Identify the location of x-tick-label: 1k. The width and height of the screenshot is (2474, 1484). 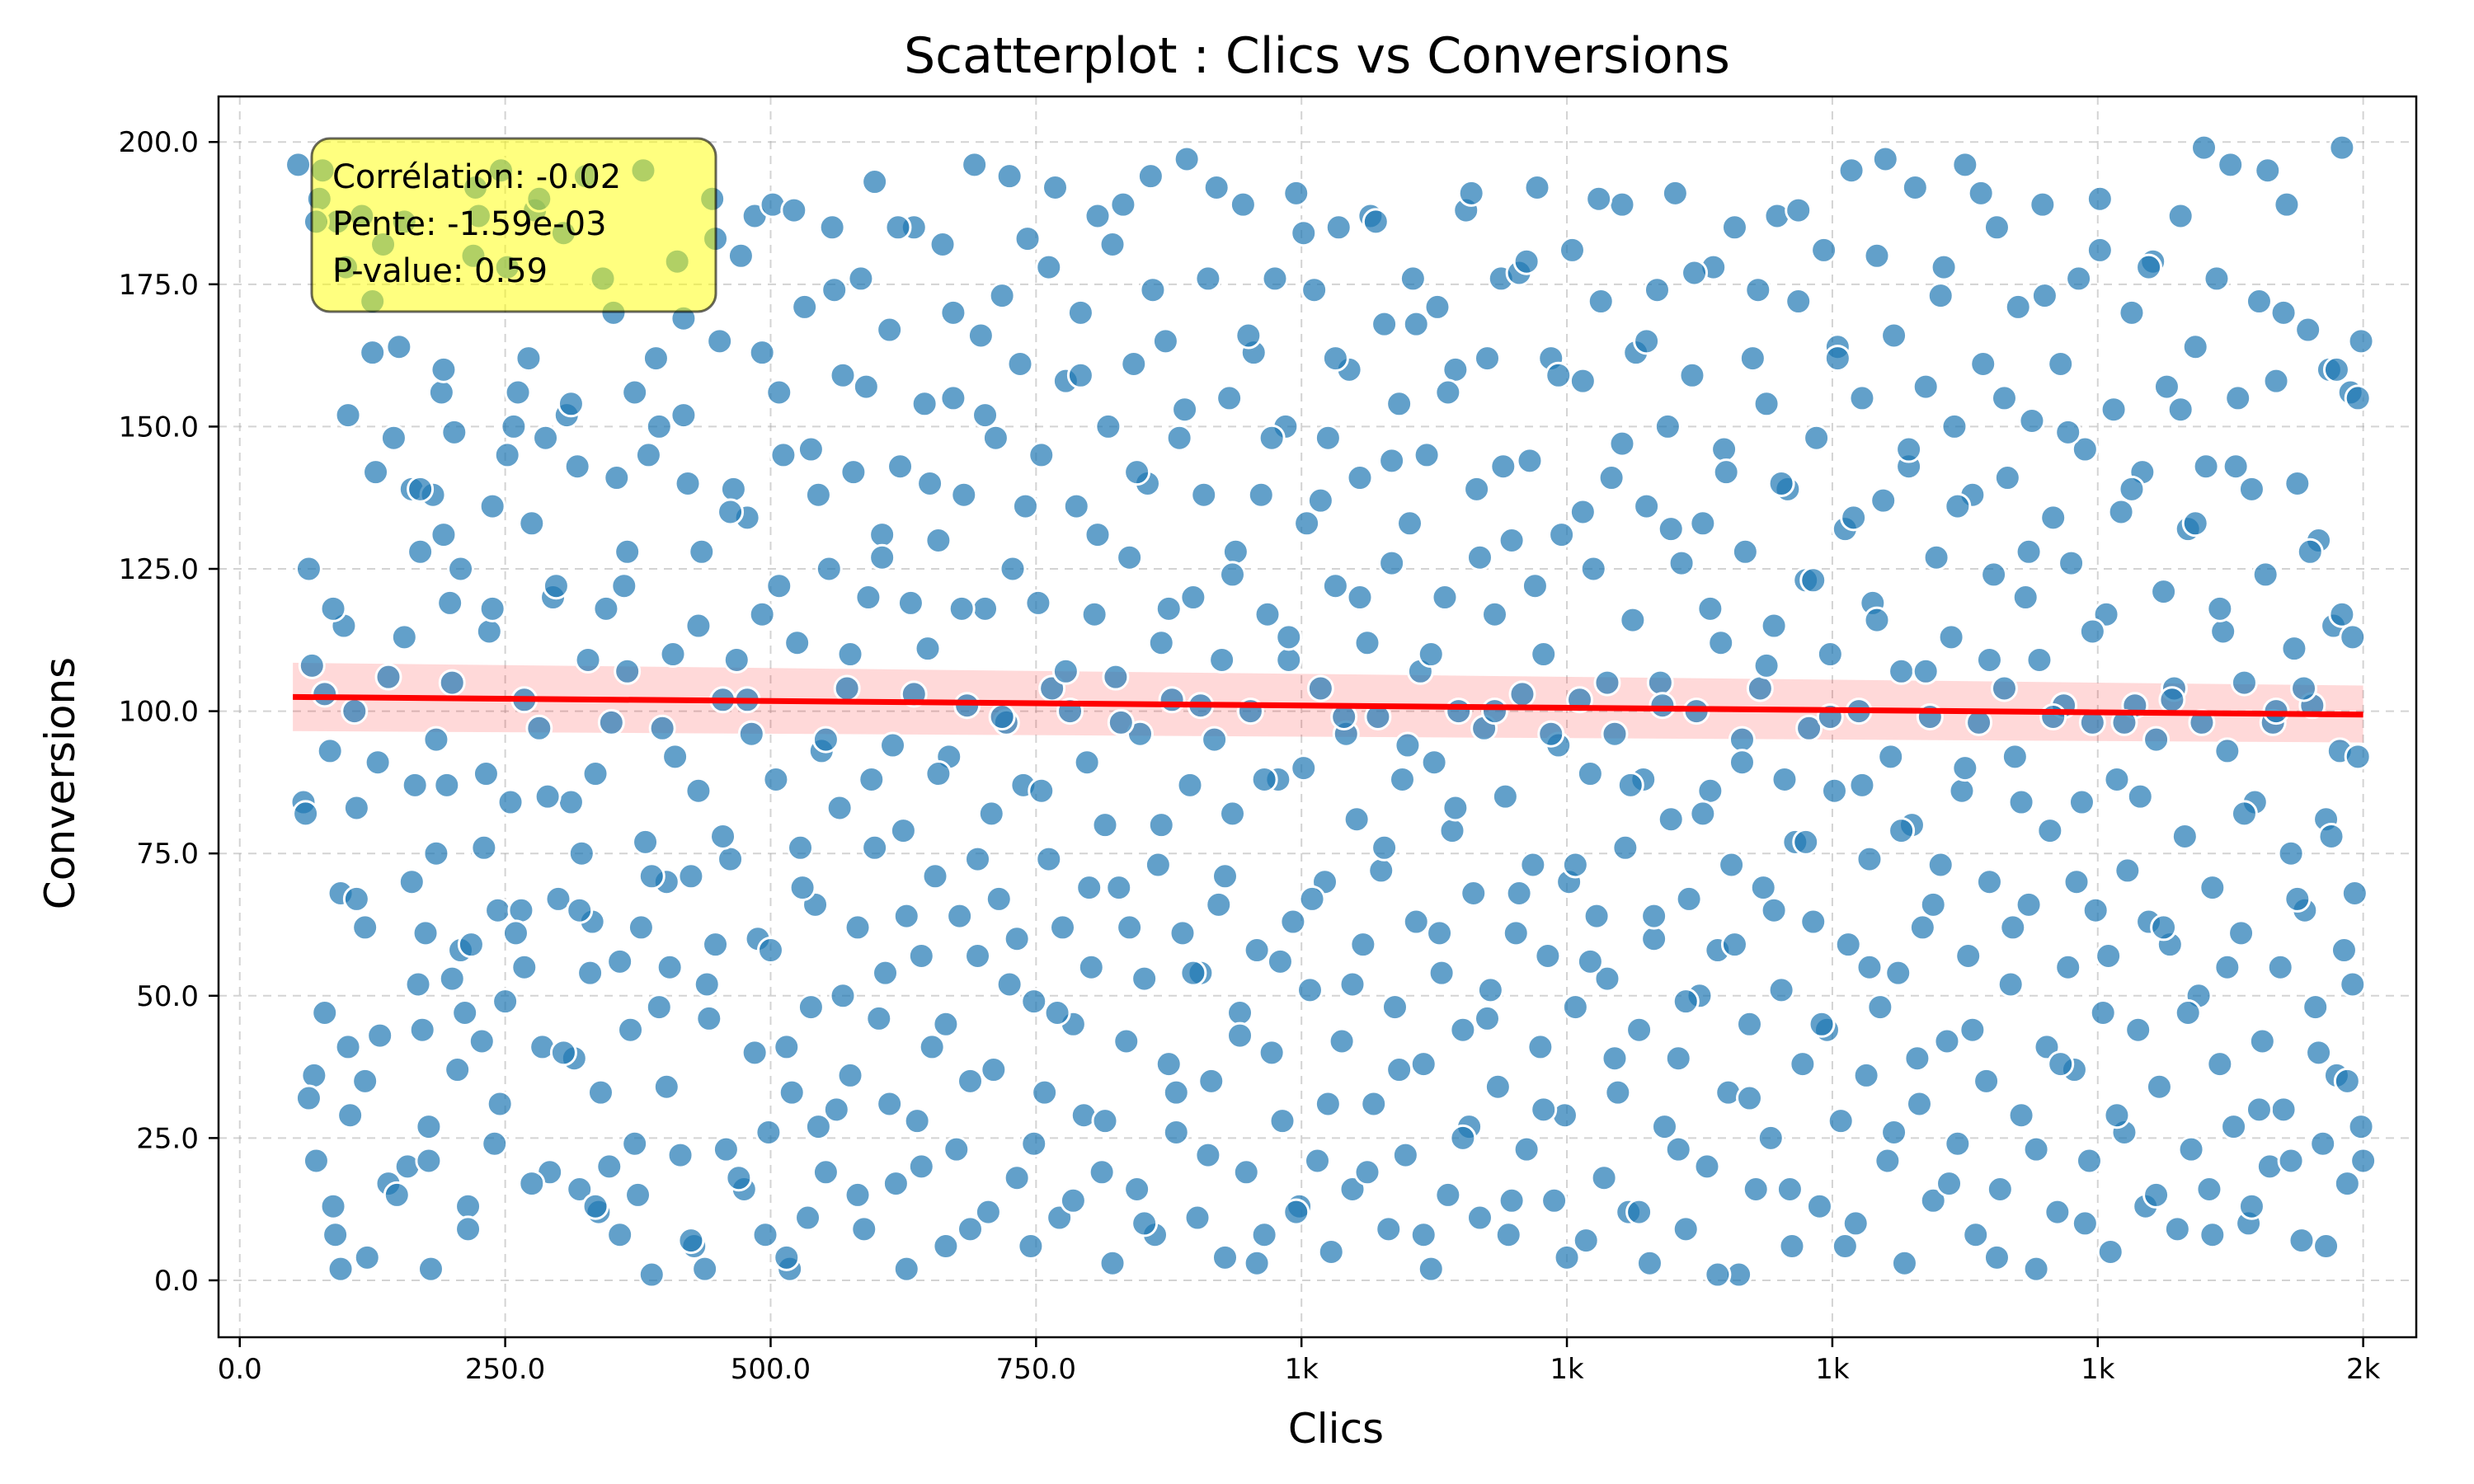
(1567, 1369).